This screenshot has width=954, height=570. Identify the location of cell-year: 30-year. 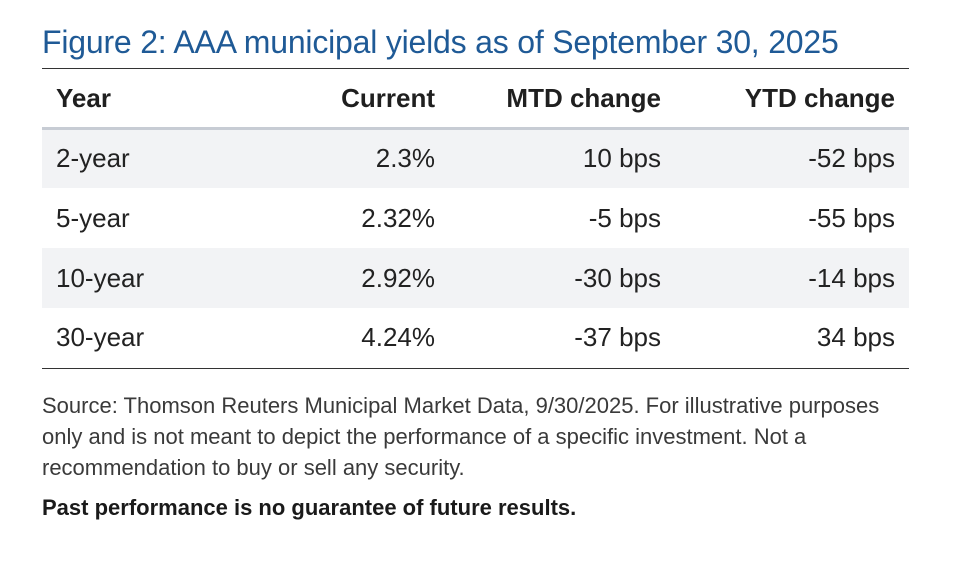
(152, 338).